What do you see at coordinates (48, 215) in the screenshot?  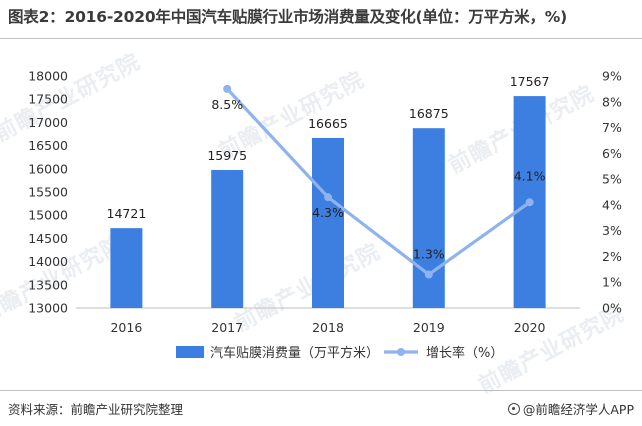 I see `y-left-tick-label: 15000` at bounding box center [48, 215].